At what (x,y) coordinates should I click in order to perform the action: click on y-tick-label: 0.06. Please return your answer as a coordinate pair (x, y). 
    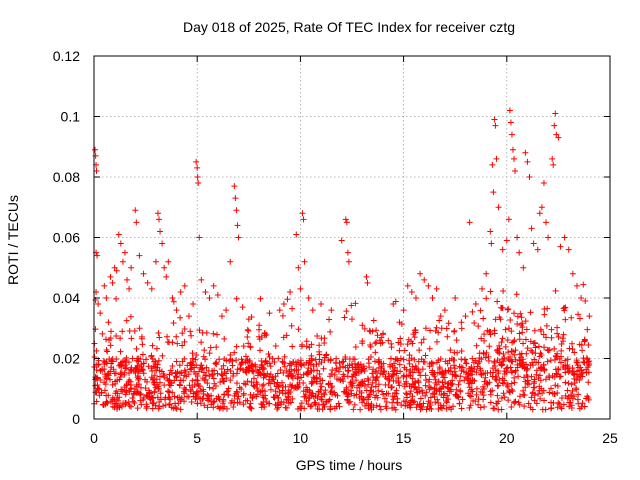
    Looking at the image, I should click on (66, 238).